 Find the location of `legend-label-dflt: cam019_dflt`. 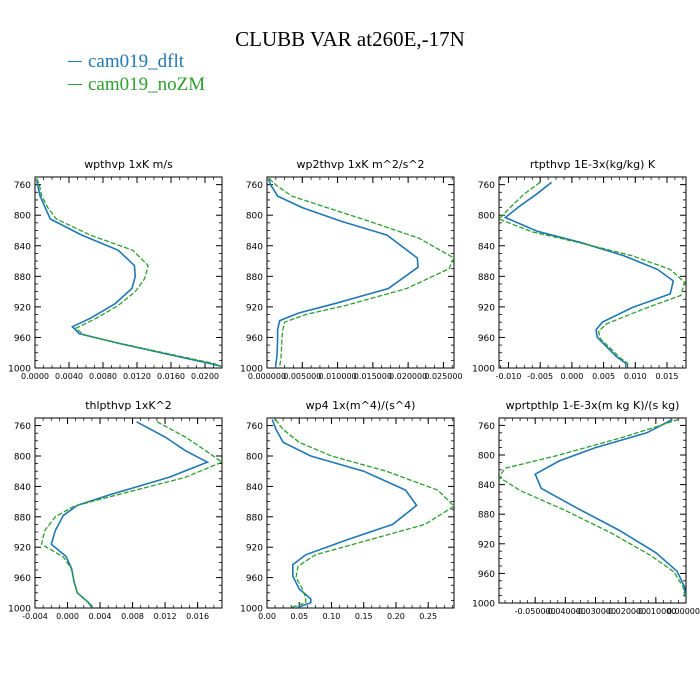

legend-label-dflt: cam019_dflt is located at coordinates (136, 61).